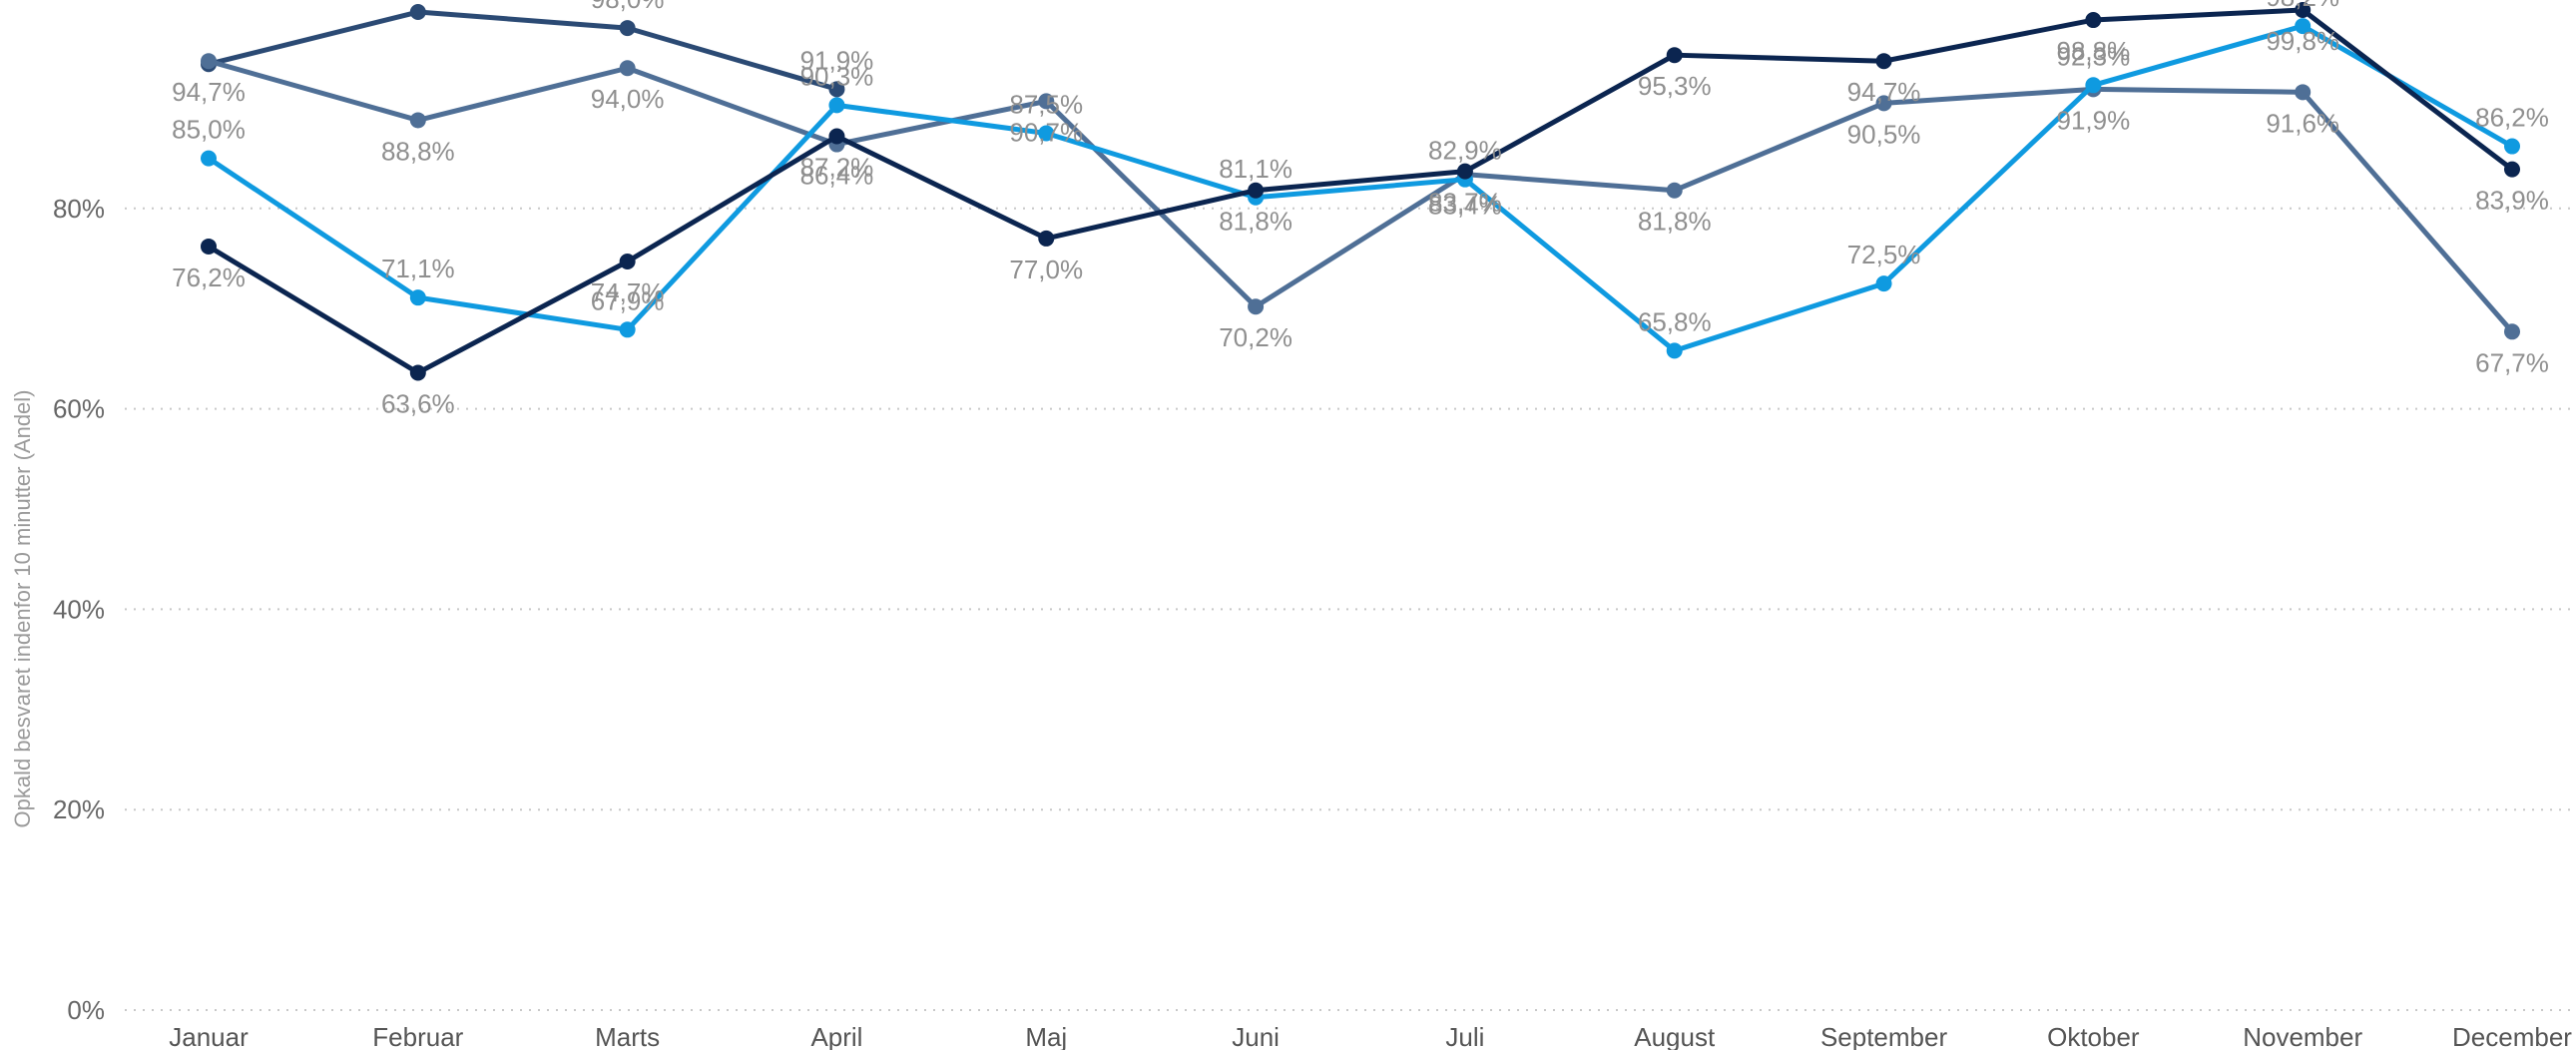  I want to click on y-tick-label: 40%, so click(79, 609).